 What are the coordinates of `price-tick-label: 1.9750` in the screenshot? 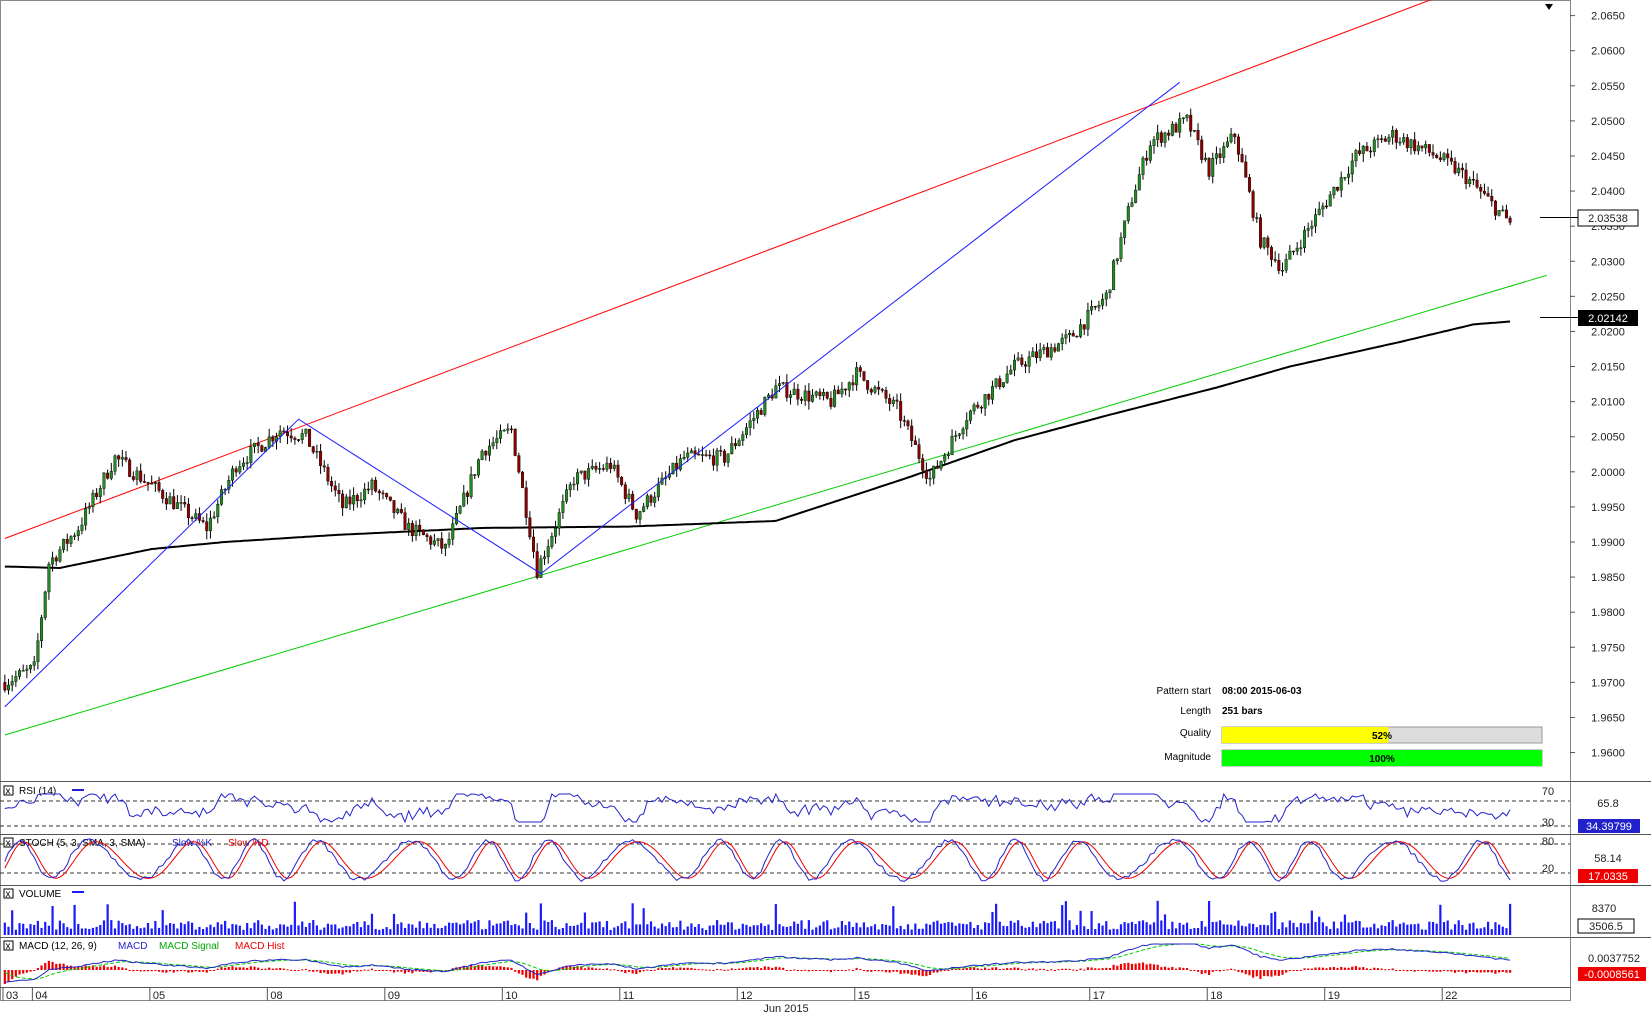 It's located at (1608, 648).